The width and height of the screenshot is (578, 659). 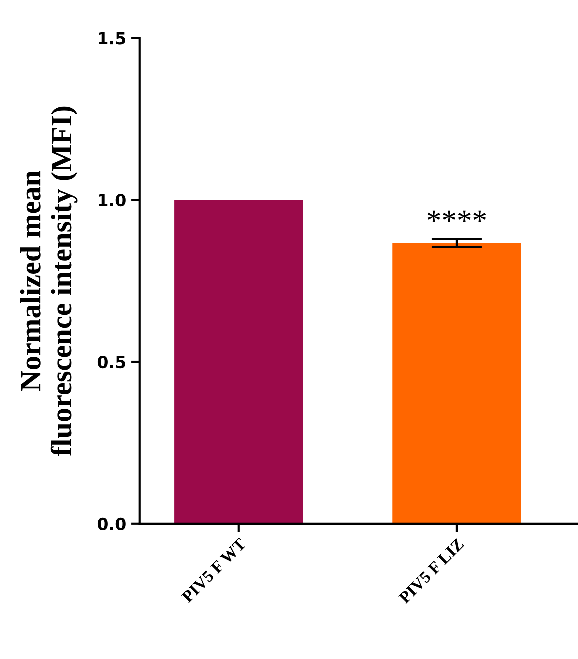 What do you see at coordinates (457, 216) in the screenshot?
I see `annotation: ****` at bounding box center [457, 216].